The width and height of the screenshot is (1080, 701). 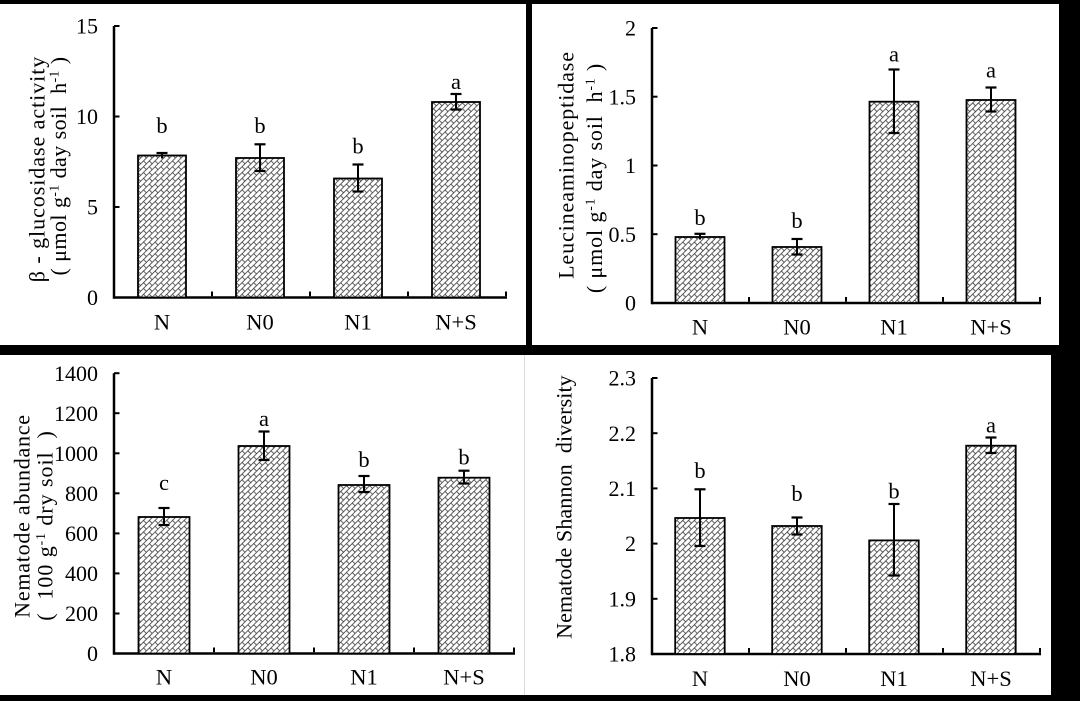 I want to click on svg-text: 600, so click(x=81, y=533).